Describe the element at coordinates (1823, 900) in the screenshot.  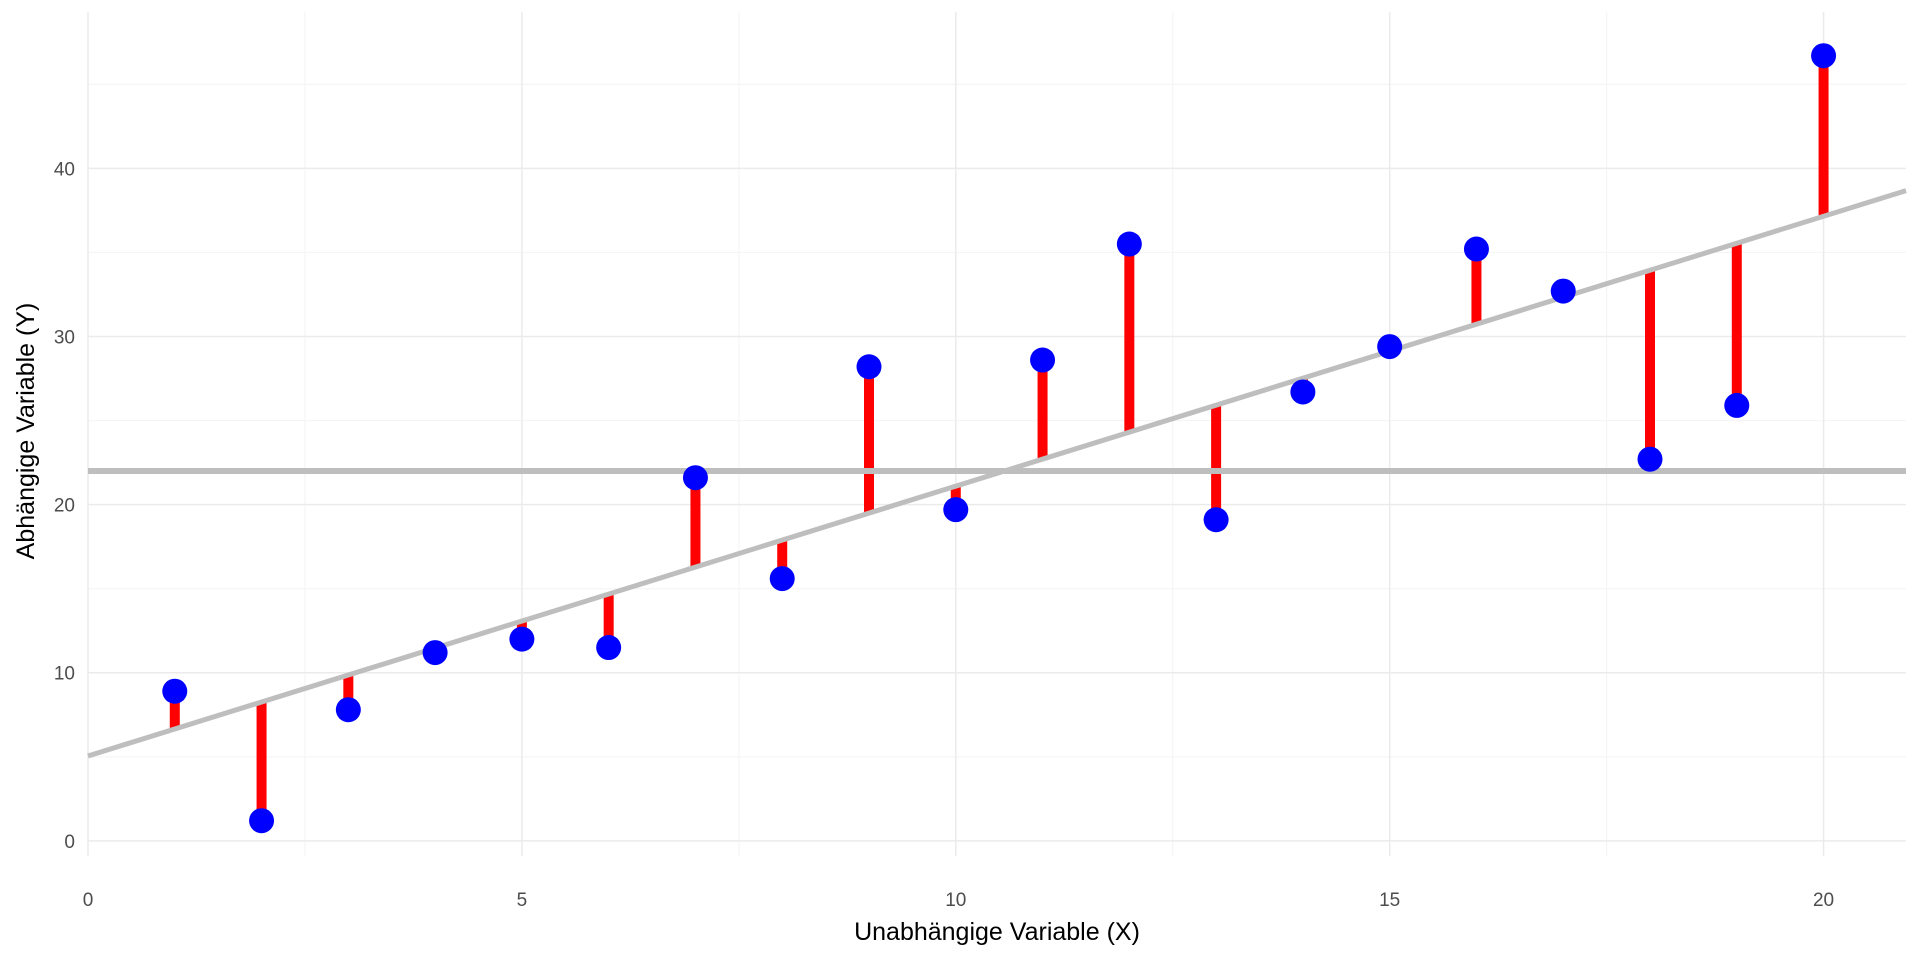
I see `x-tick-label: 20` at that location.